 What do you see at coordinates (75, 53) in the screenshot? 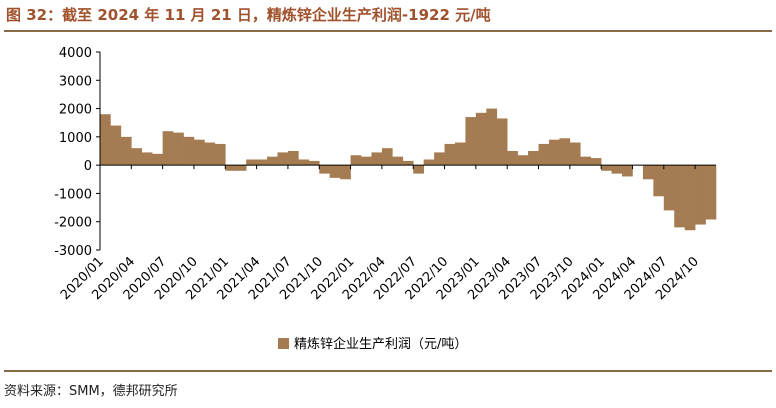
I see `y-tick-label: 4000` at bounding box center [75, 53].